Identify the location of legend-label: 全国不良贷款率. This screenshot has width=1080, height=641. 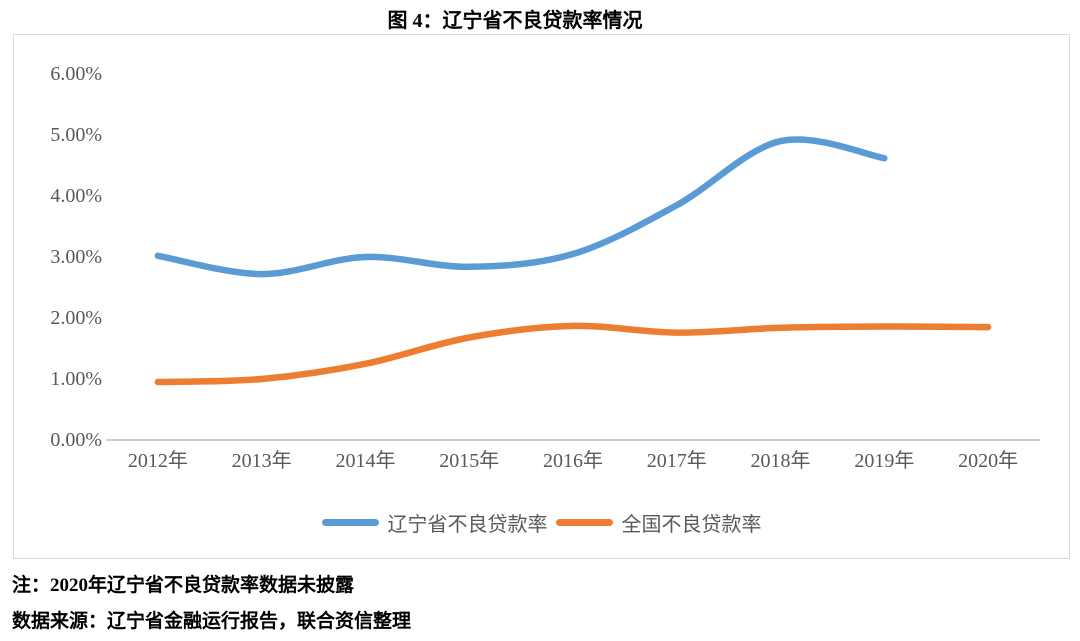
(691, 524).